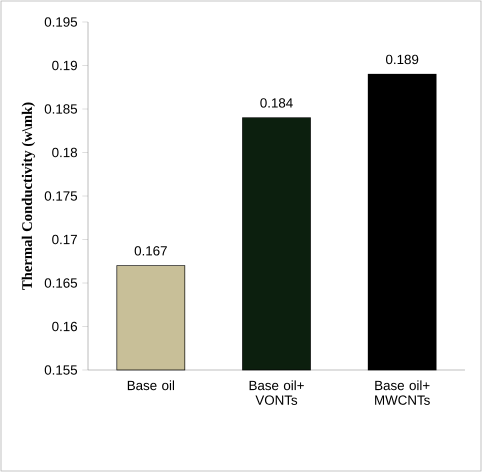  Describe the element at coordinates (65, 327) in the screenshot. I see `y-tick-label: 0.16` at that location.